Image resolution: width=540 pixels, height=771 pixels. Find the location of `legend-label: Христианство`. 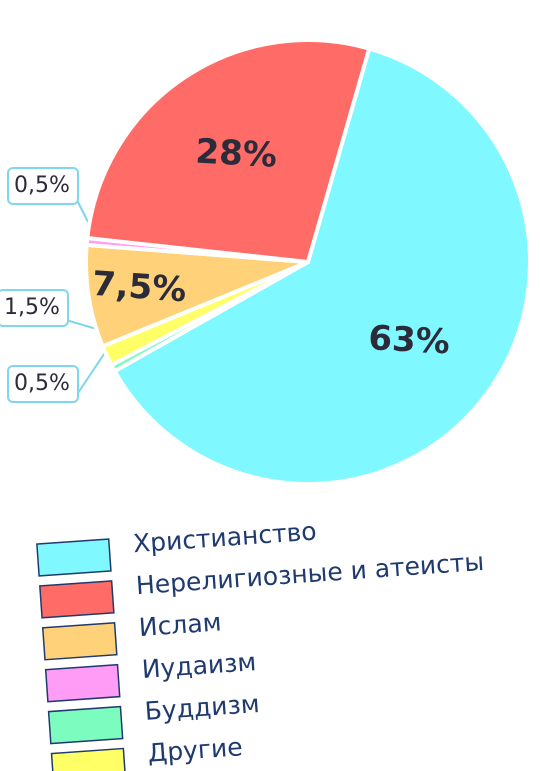

legend-label: Христианство is located at coordinates (224, 538).